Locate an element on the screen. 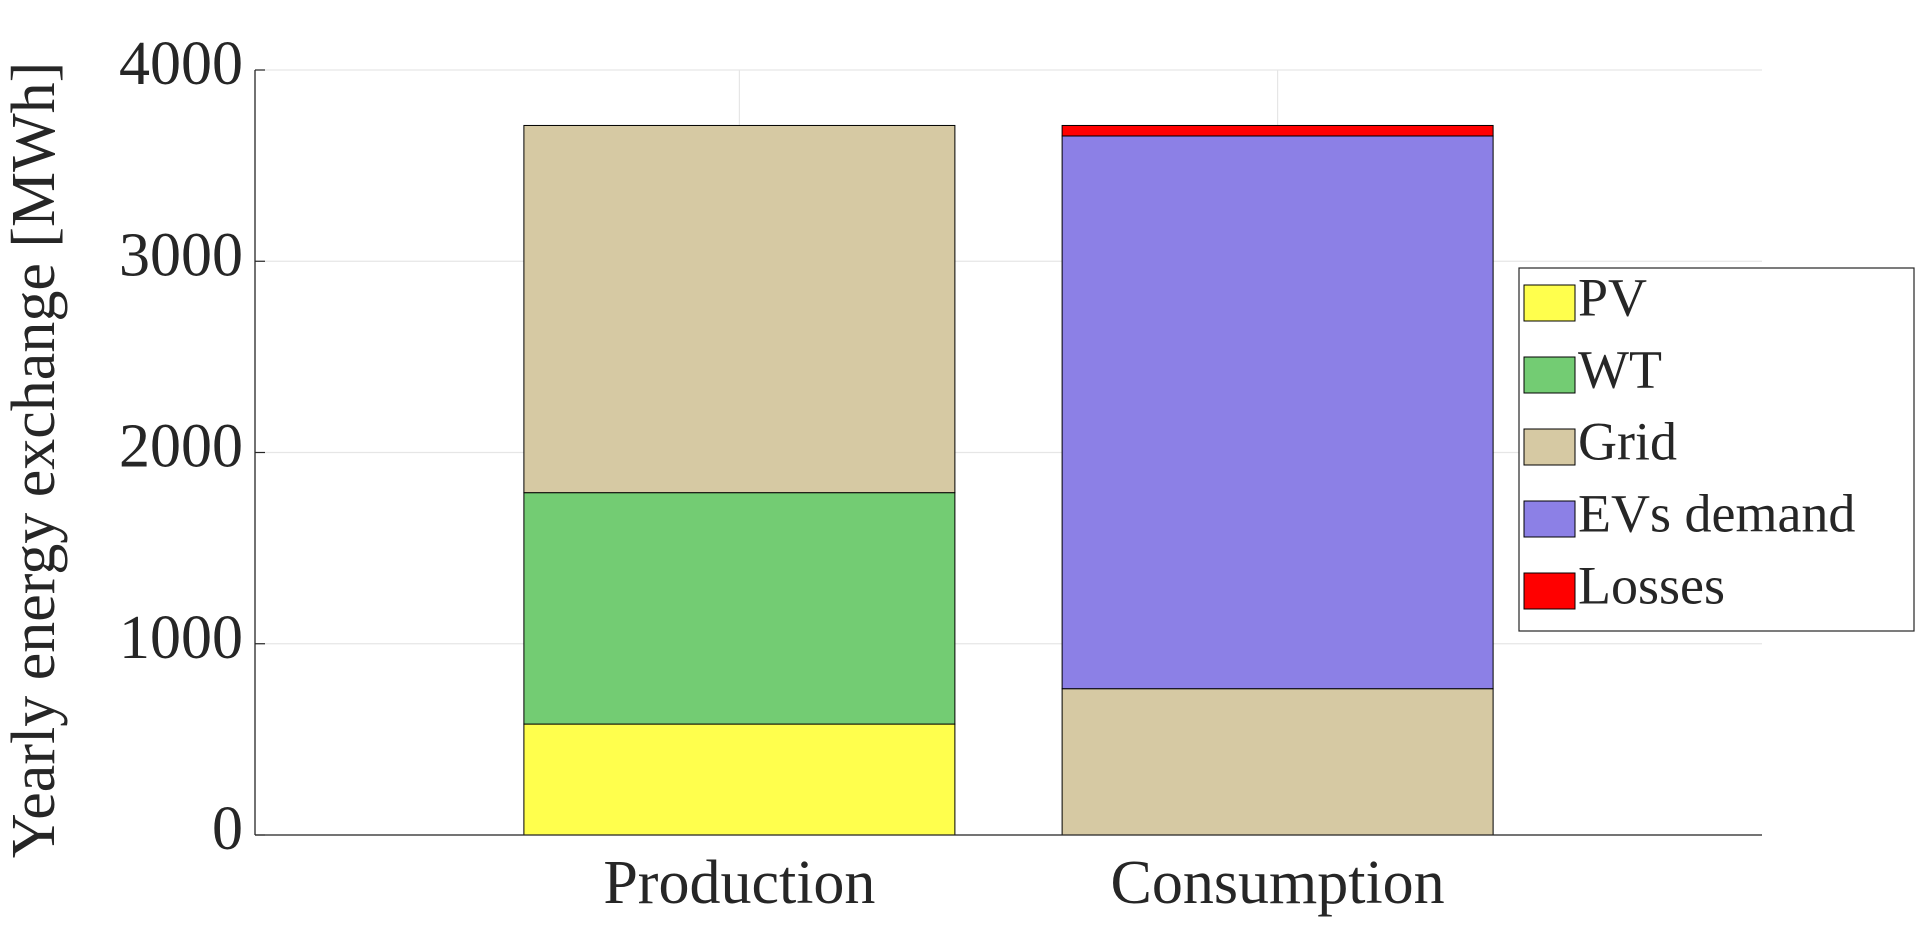 This screenshot has height=926, width=1920. y-tick-label: 4000 is located at coordinates (181, 64).